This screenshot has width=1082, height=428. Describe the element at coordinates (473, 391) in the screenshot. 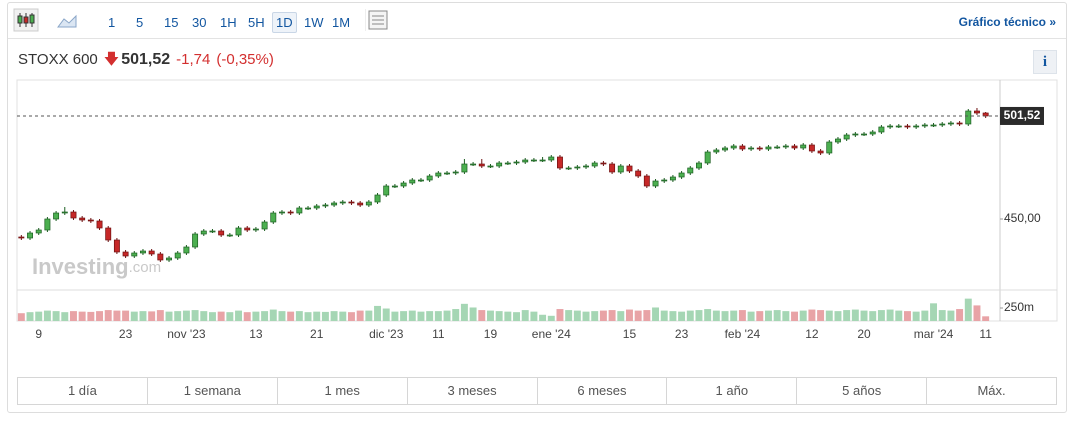

I see `range-button: 3 meses` at that location.